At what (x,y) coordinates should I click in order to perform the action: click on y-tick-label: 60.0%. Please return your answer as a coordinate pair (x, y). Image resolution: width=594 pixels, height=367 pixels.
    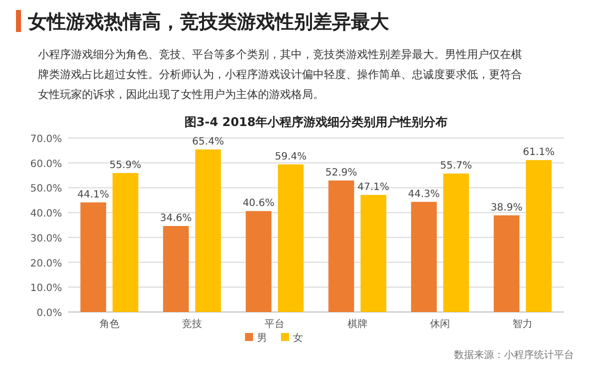
    Looking at the image, I should click on (46, 164).